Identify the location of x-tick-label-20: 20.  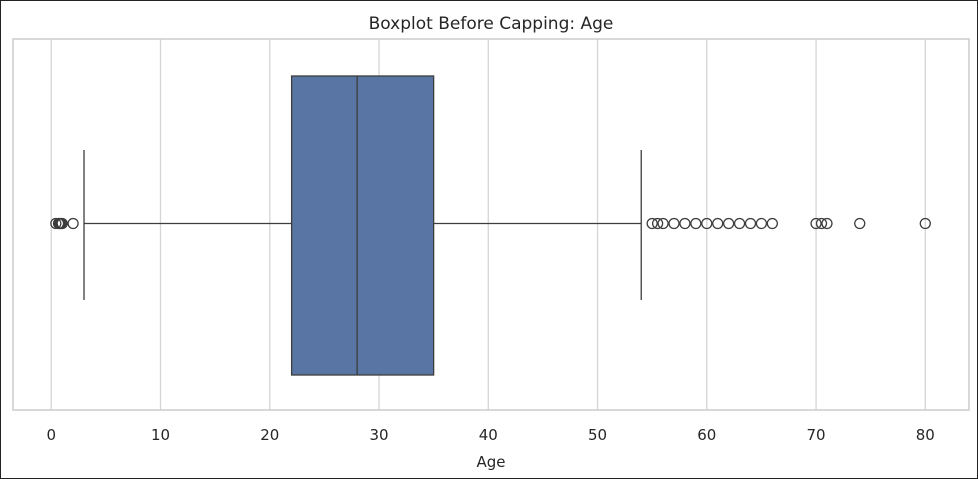
(269, 435).